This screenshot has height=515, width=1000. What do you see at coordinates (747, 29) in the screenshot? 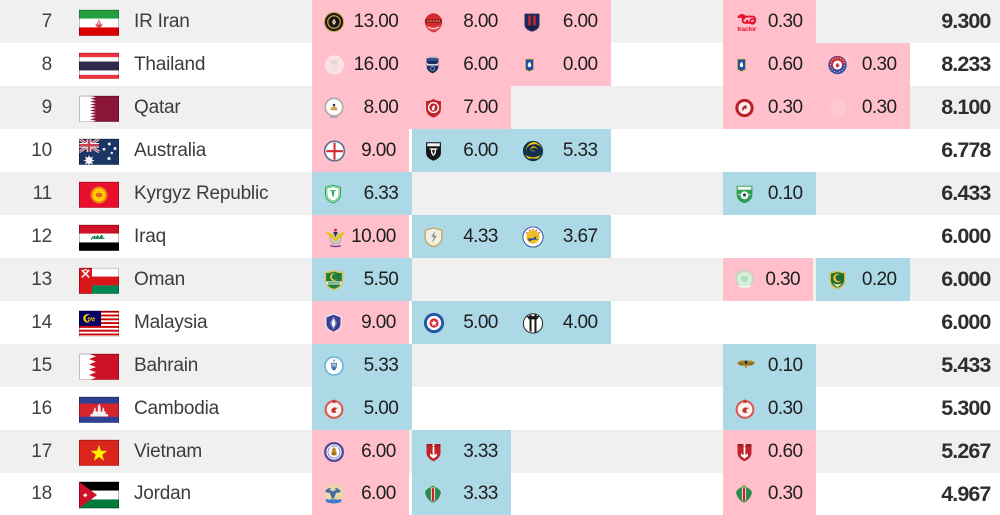
I see `svg-text: tractor` at bounding box center [747, 29].